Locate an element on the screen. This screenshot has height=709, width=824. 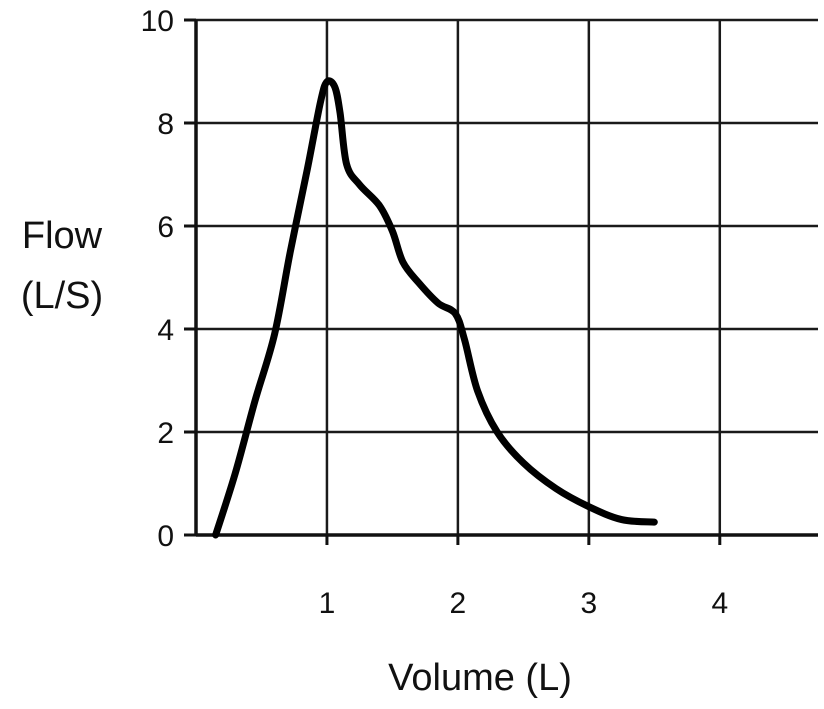
y-tick-label: 8 is located at coordinates (165, 124).